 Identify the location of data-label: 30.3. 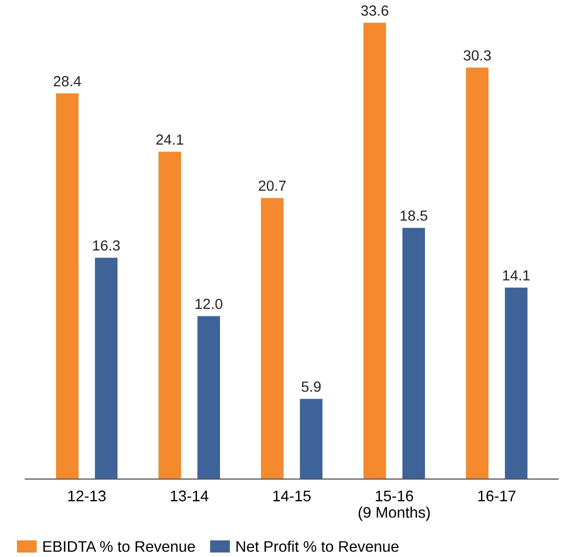
(477, 55).